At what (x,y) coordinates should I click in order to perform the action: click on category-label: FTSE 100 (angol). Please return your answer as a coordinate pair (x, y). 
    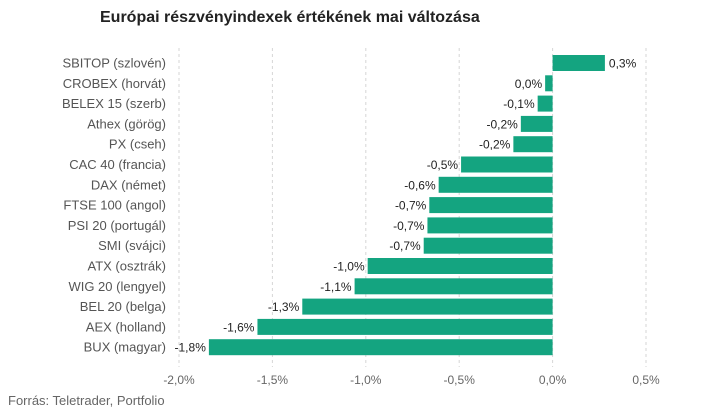
    Looking at the image, I should click on (114, 205).